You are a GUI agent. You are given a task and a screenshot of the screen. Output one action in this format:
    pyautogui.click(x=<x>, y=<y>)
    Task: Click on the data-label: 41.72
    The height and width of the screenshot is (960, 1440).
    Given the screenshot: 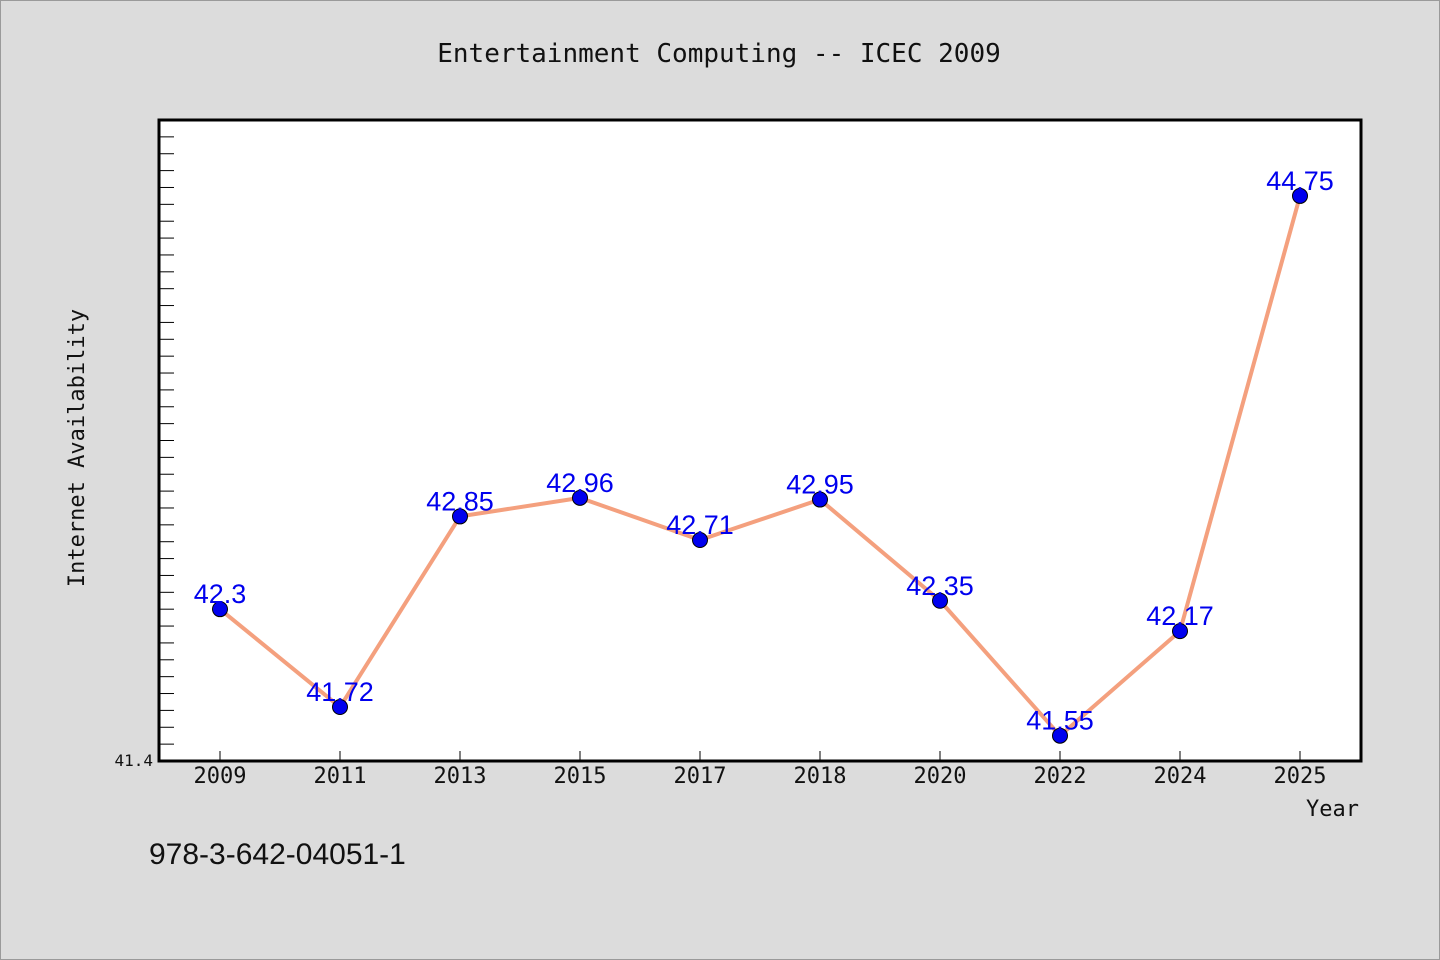 What is the action you would take?
    pyautogui.click(x=340, y=692)
    